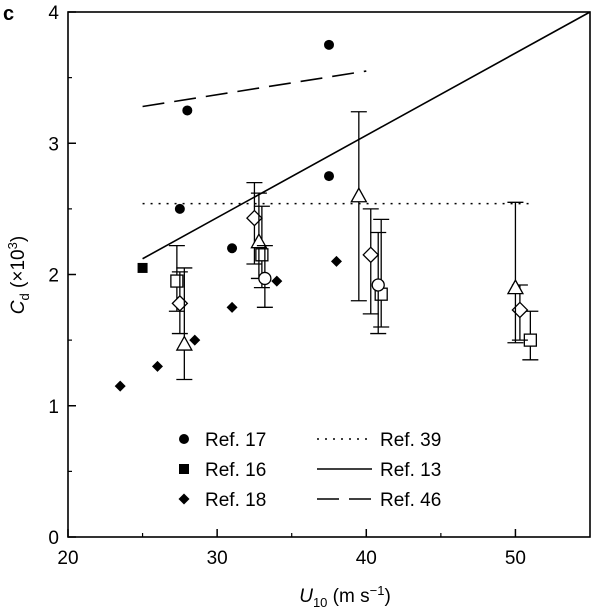 The image size is (600, 610). I want to click on legend-item: Ref. 13, so click(379, 470).